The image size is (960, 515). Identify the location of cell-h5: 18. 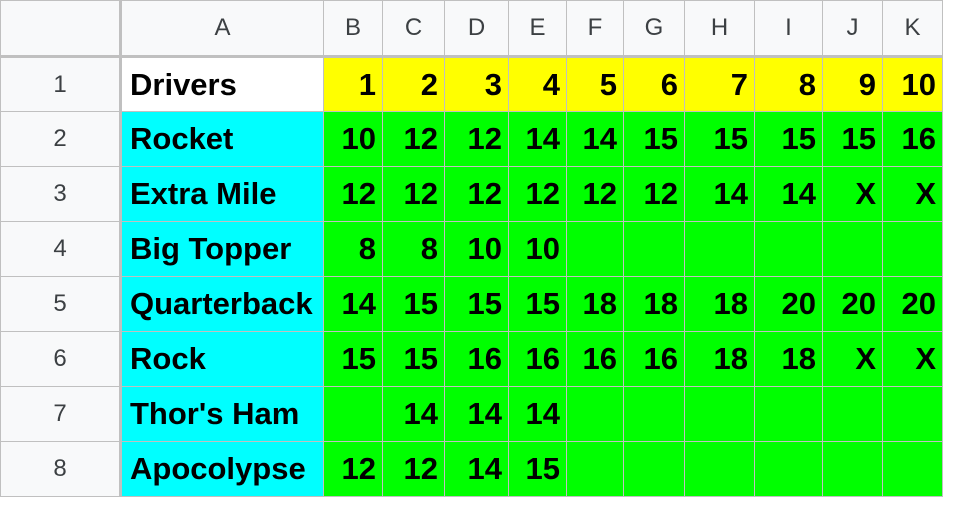
(719, 304).